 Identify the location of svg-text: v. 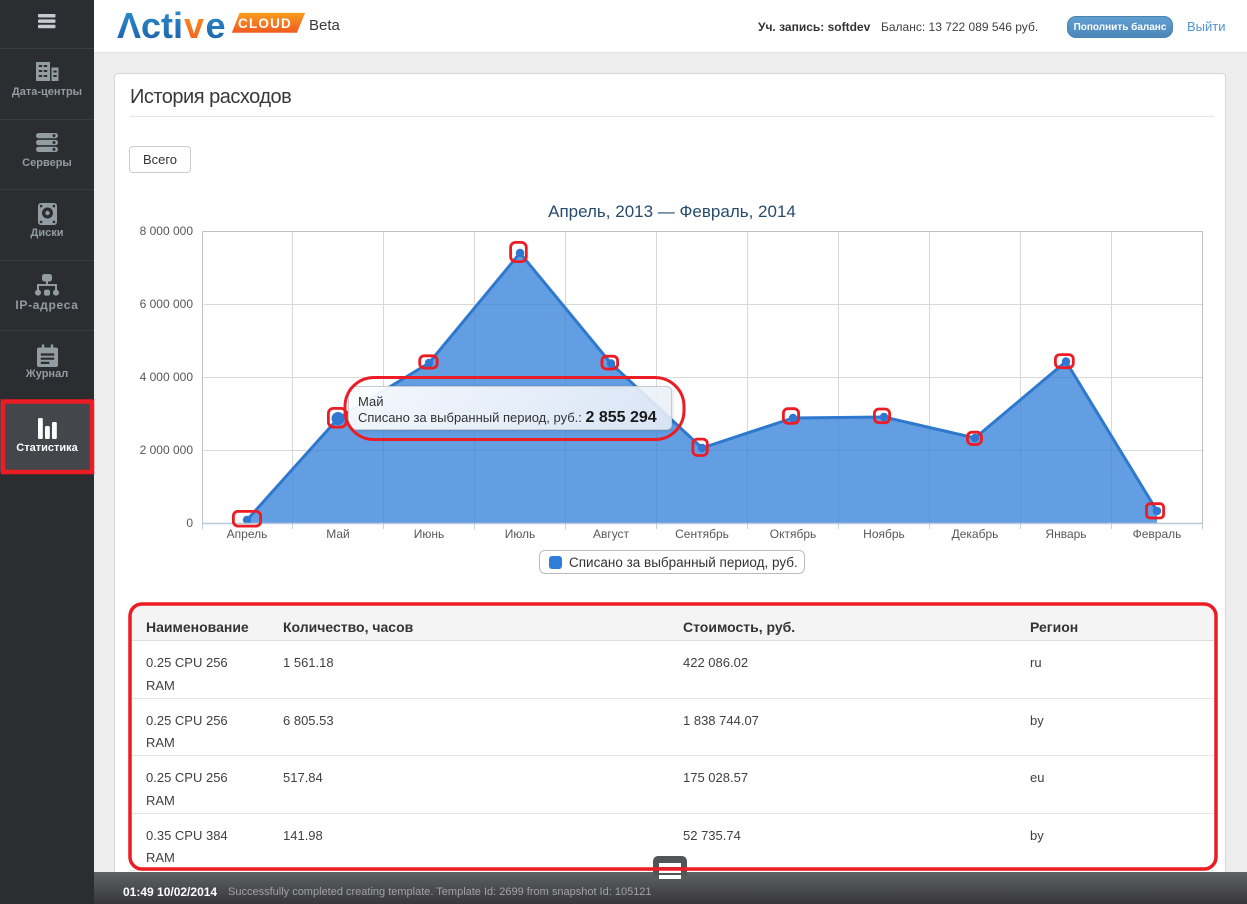
(194, 25).